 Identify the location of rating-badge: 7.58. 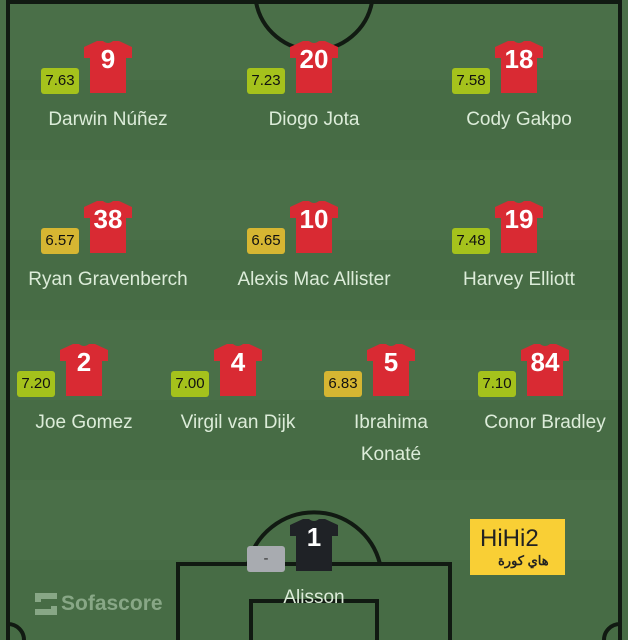
(471, 81).